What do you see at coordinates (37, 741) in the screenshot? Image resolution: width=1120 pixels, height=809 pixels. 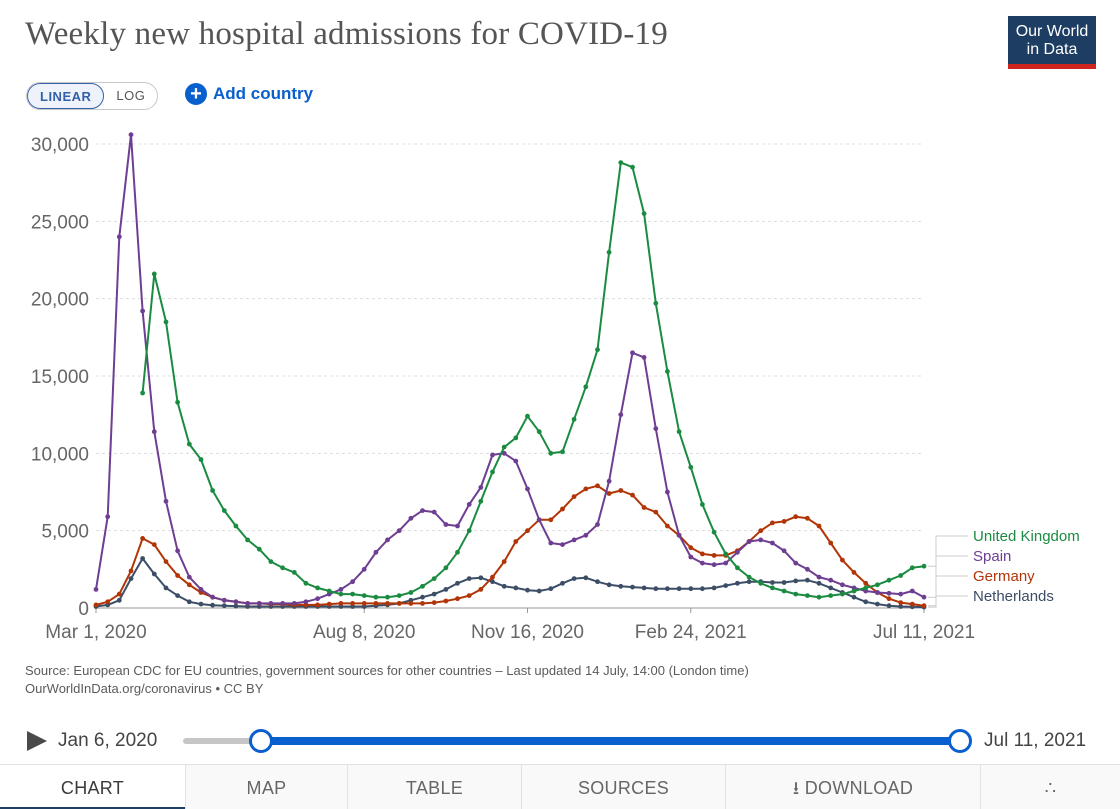 I see `play-icon` at bounding box center [37, 741].